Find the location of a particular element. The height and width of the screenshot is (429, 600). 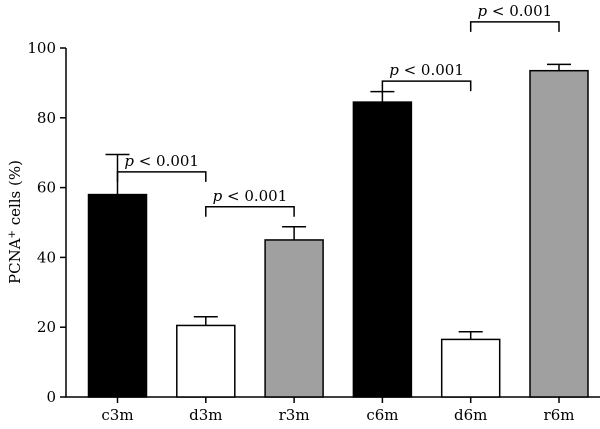

y-tick-label: 100 is located at coordinates (41, 48).